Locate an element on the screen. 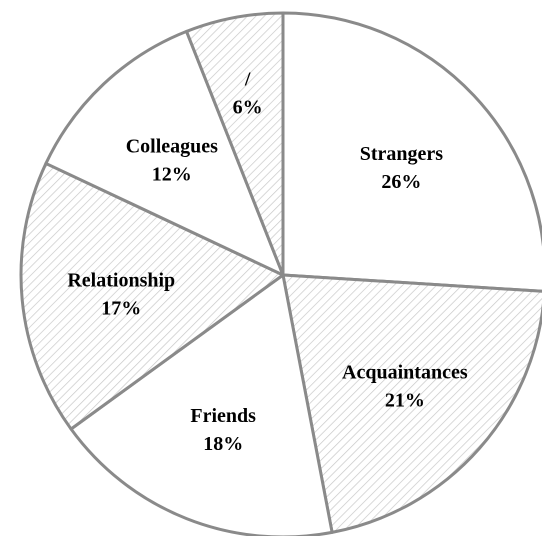  slice-name-label: / is located at coordinates (247, 80).